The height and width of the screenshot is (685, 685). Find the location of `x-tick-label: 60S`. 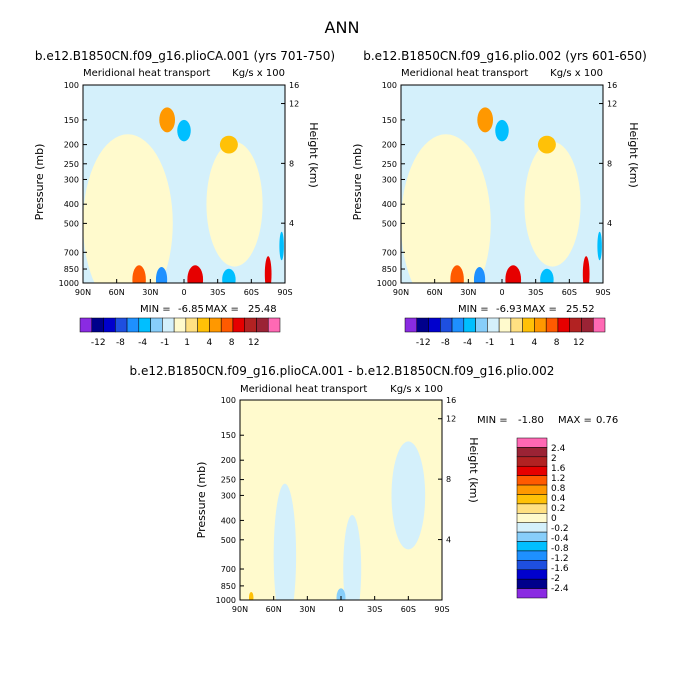

x-tick-label: 60S is located at coordinates (408, 609).